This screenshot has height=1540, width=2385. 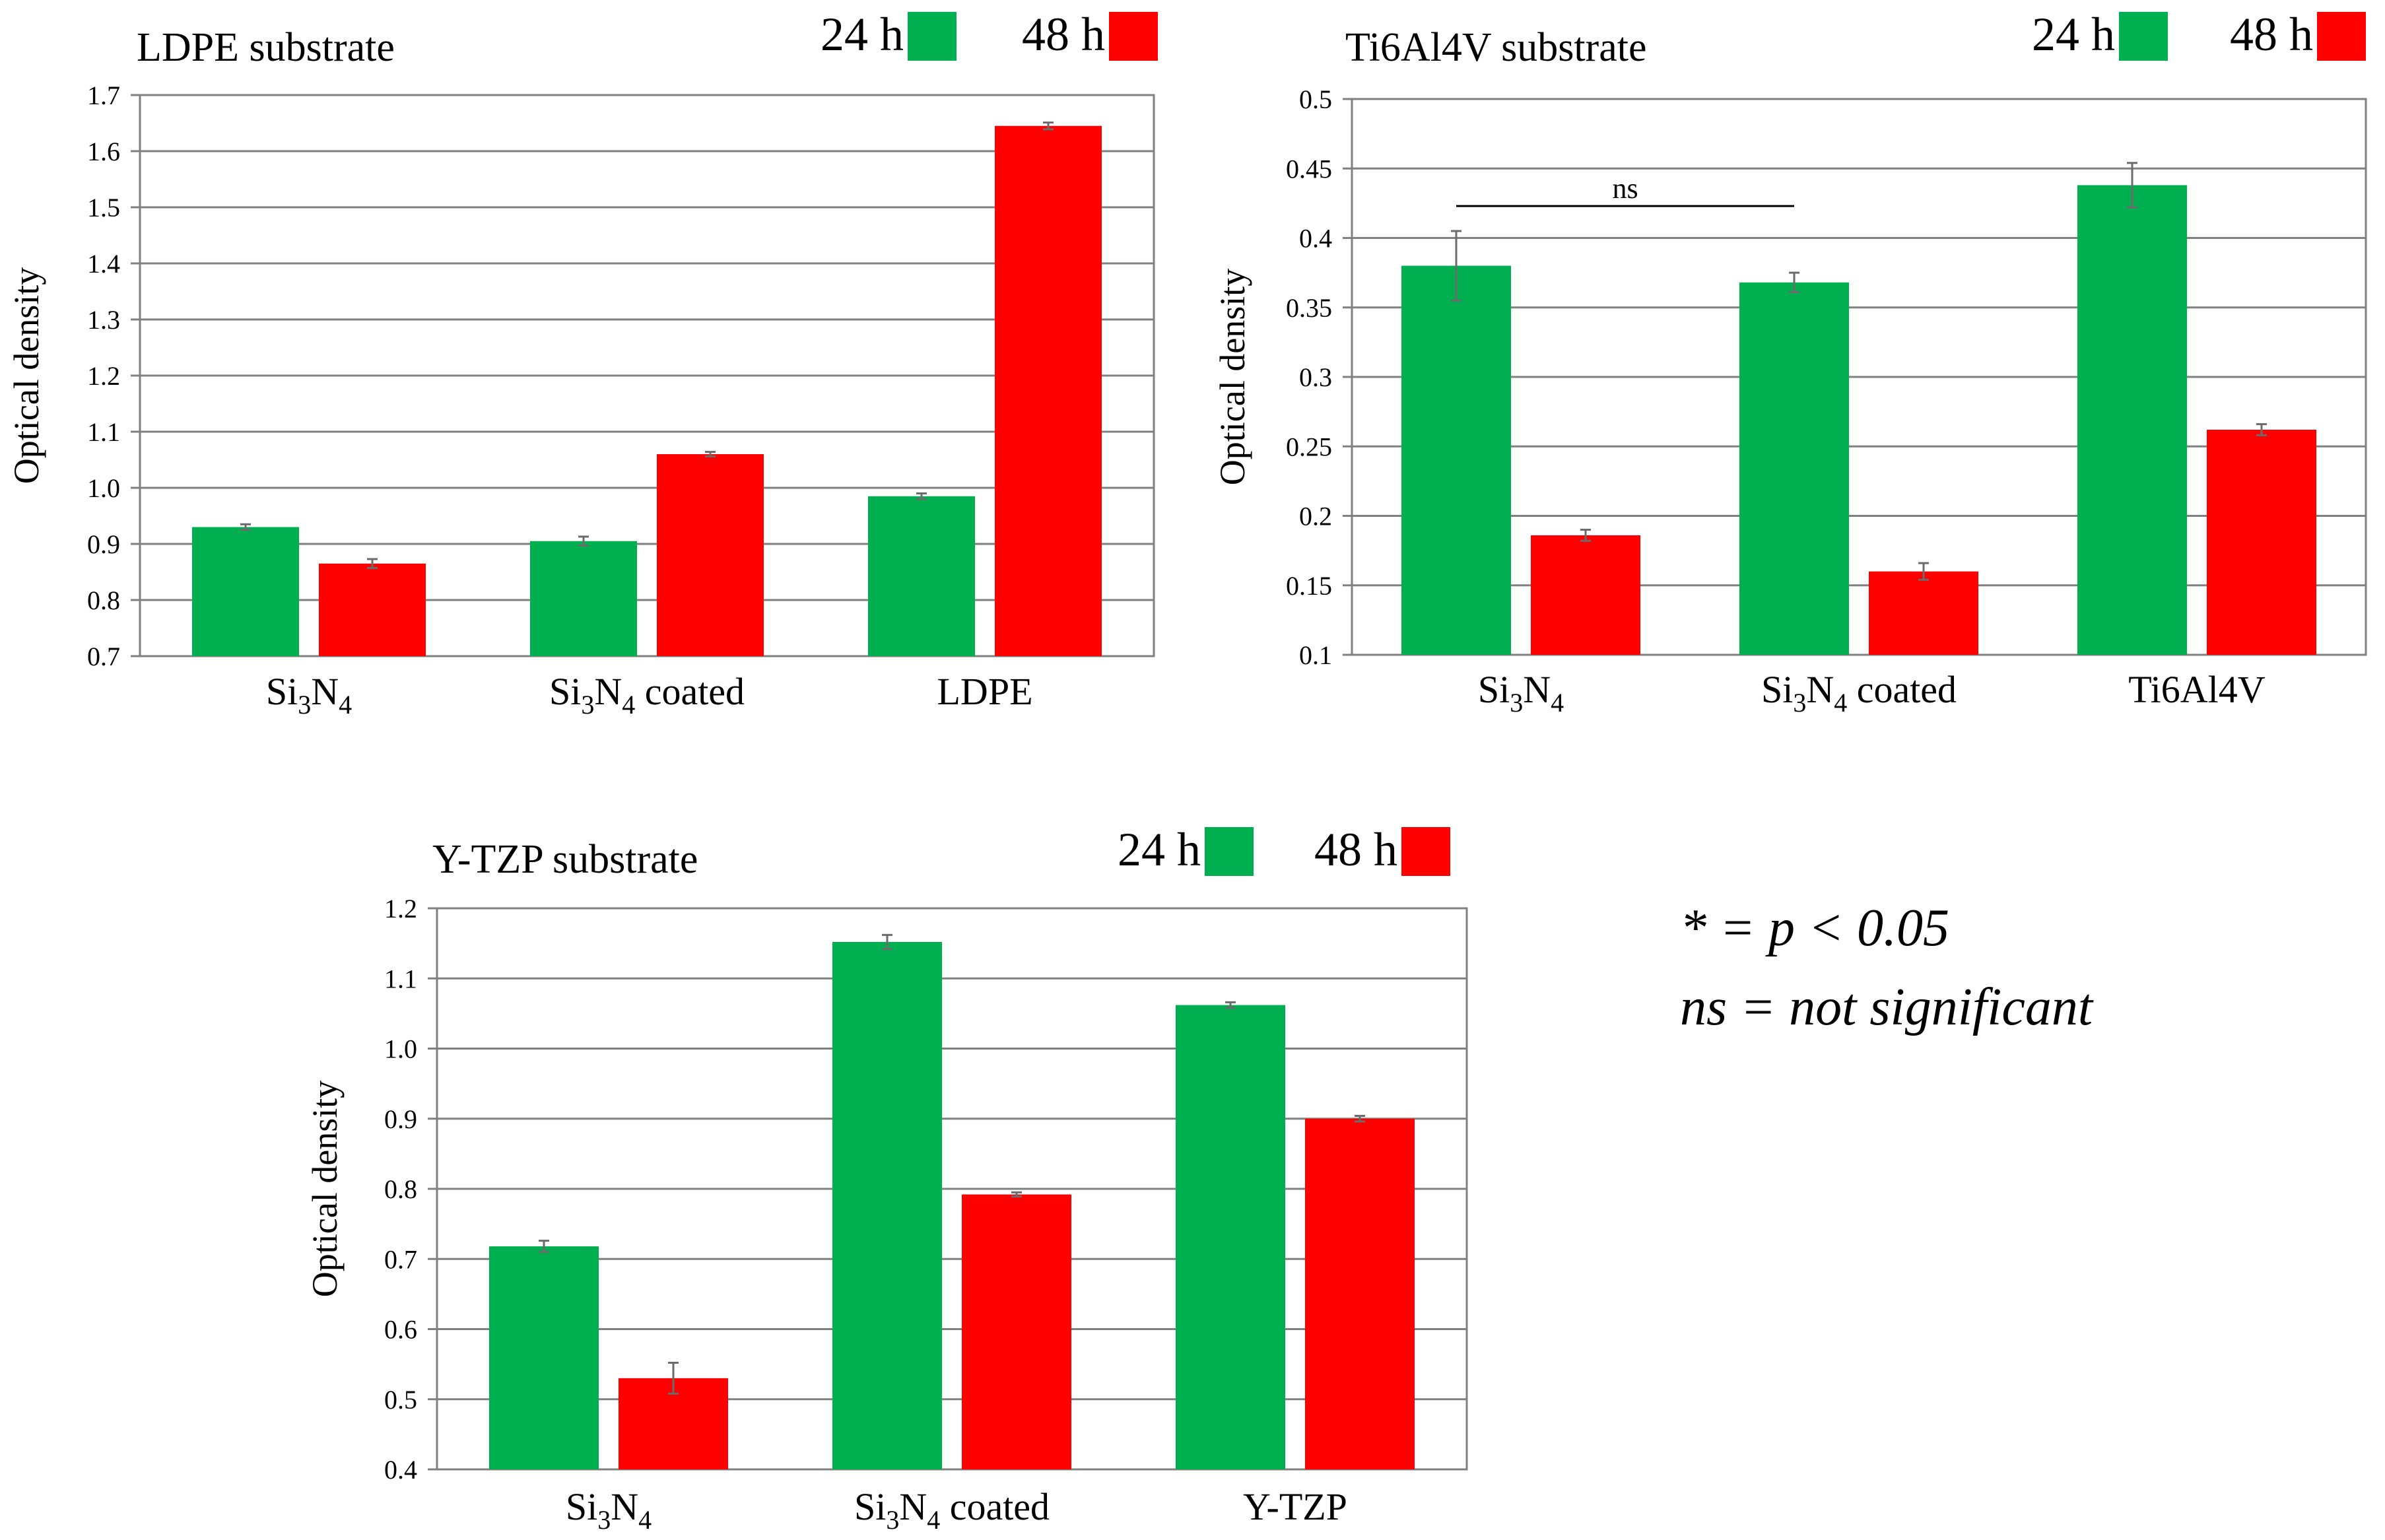 I want to click on category-text: Ti6Al4V, so click(x=2197, y=689).